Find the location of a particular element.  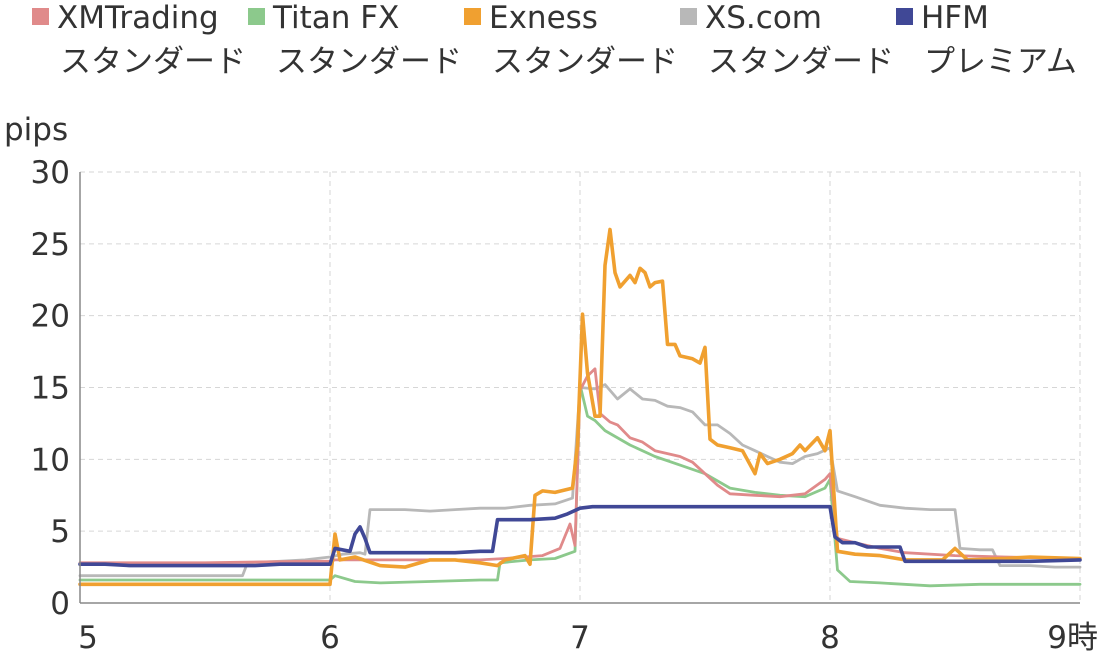

legend-label: Exness is located at coordinates (543, 18).